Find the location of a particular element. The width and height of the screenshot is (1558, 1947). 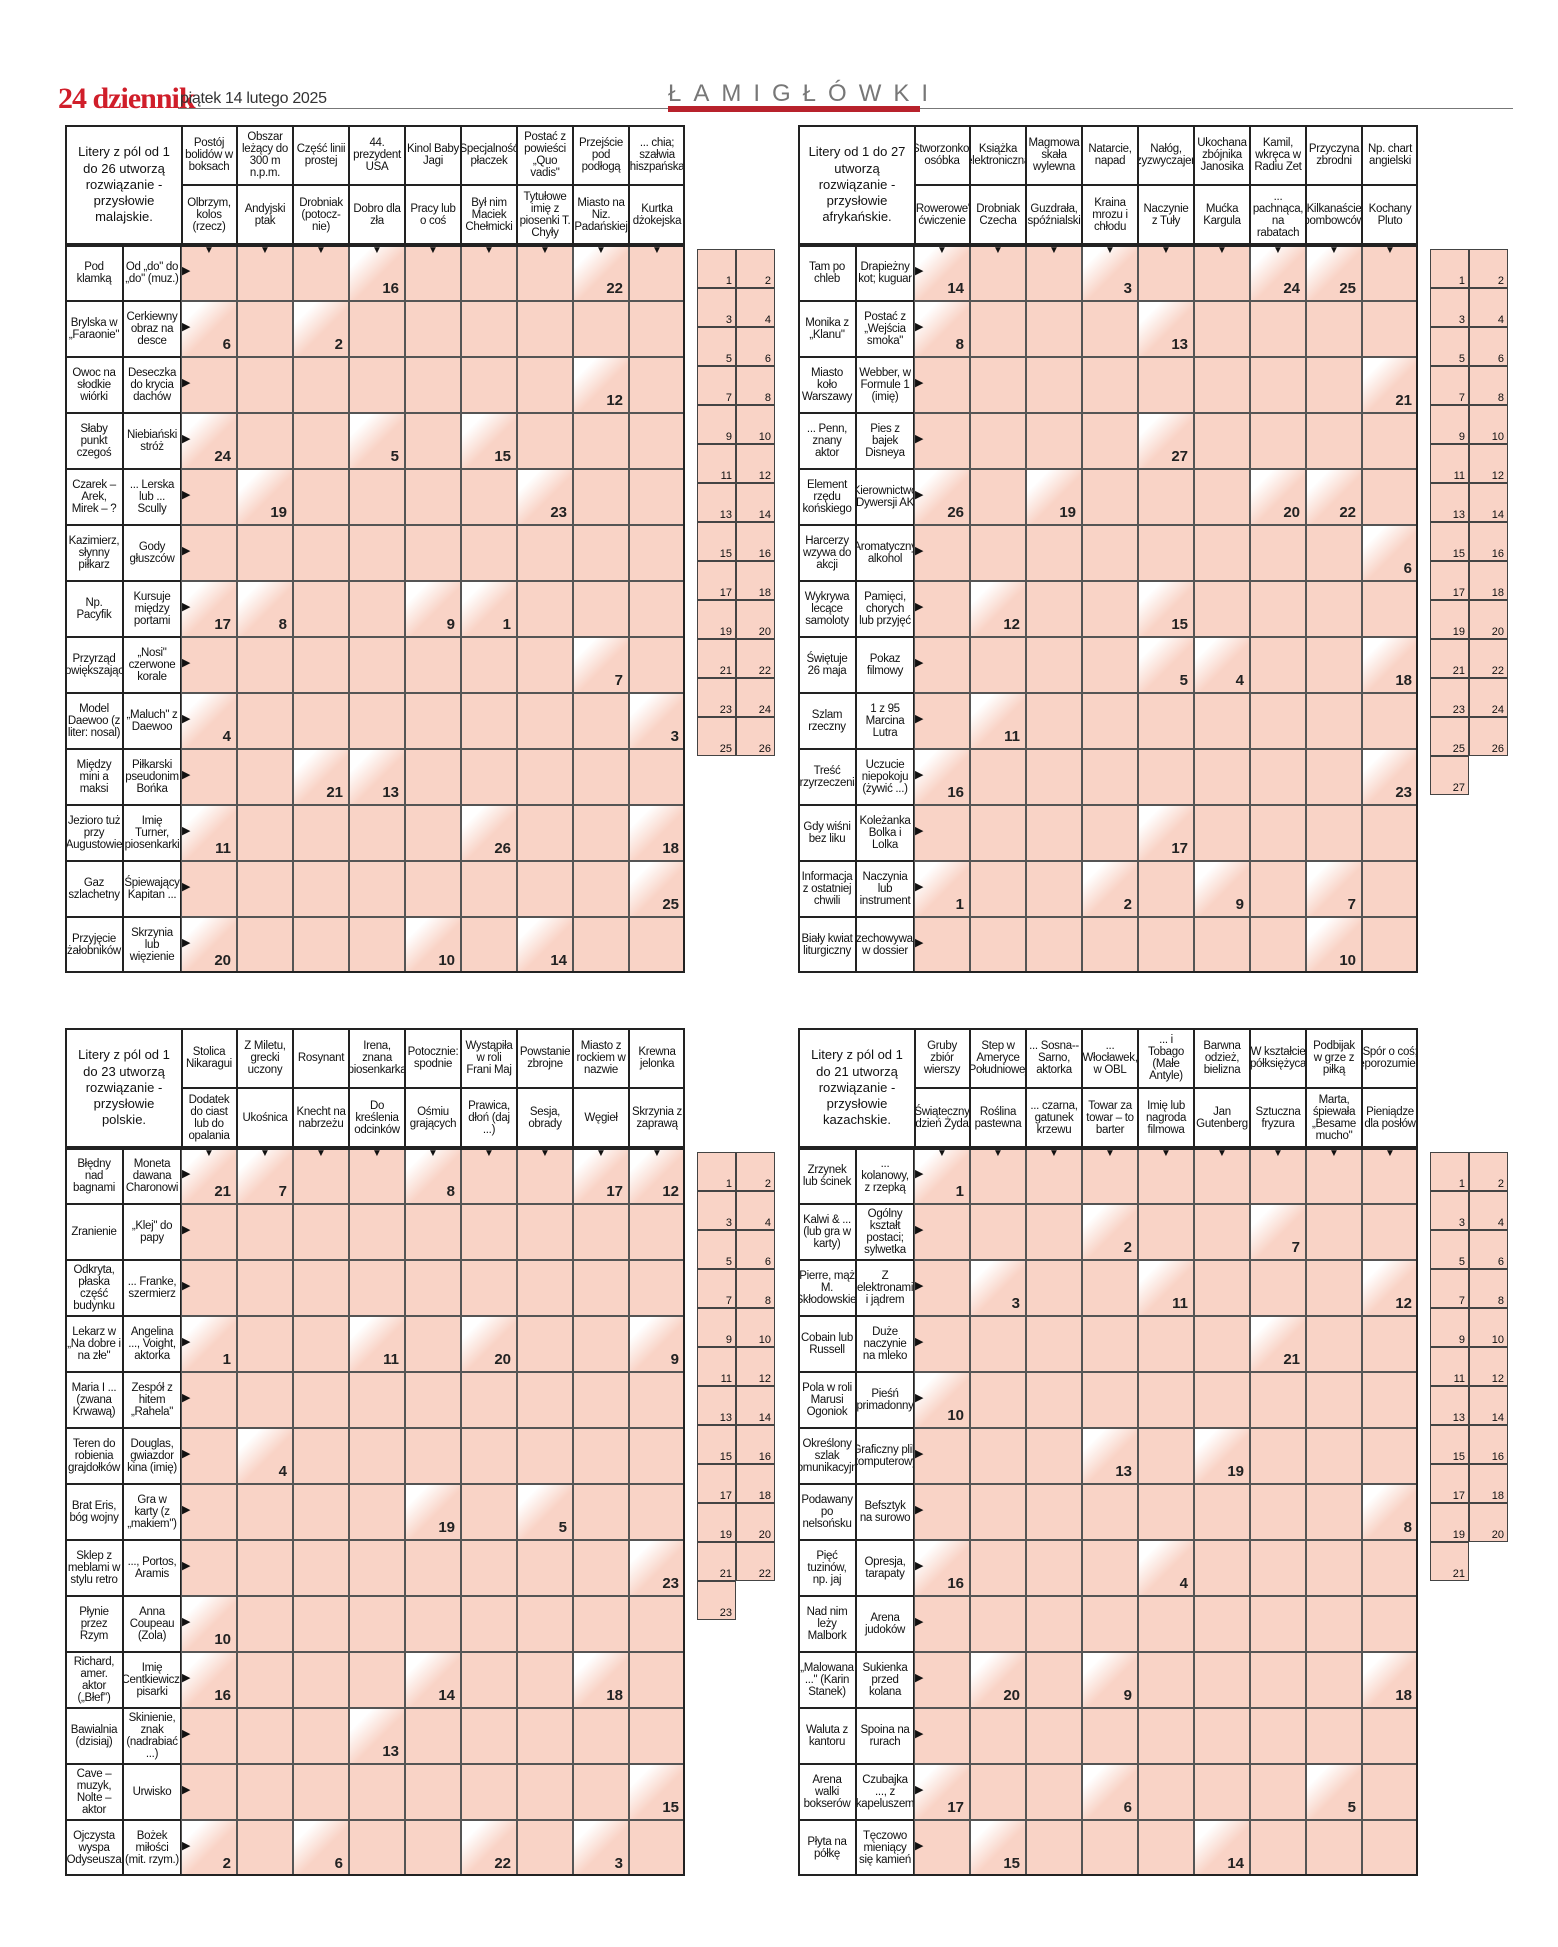

solution-cell: 22 is located at coordinates (755, 1561).